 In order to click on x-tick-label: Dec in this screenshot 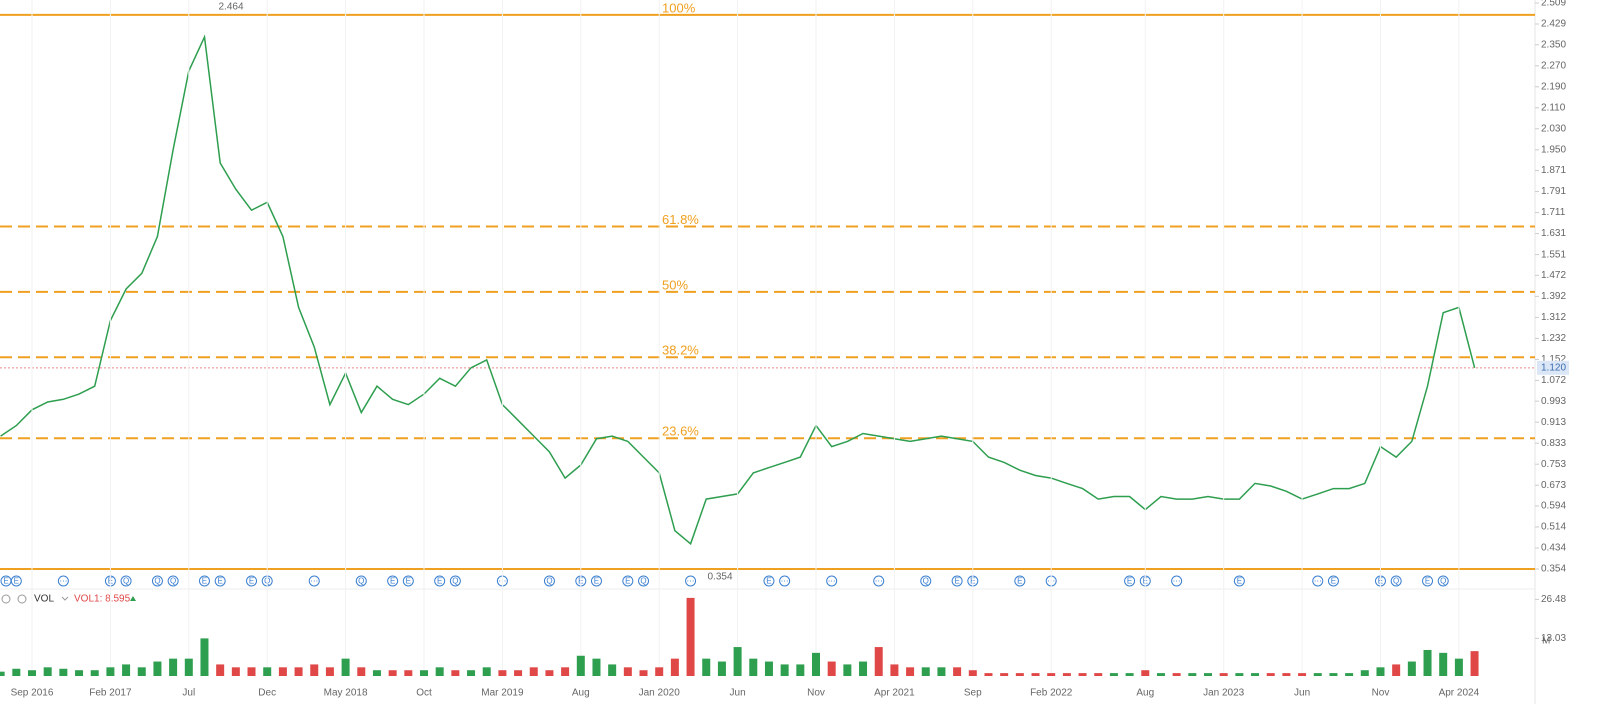, I will do `click(267, 693)`.